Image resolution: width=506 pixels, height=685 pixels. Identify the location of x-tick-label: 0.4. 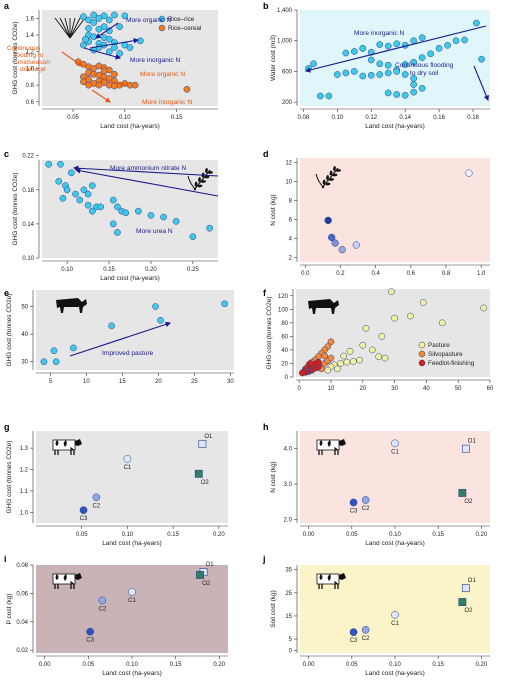
(375, 274).